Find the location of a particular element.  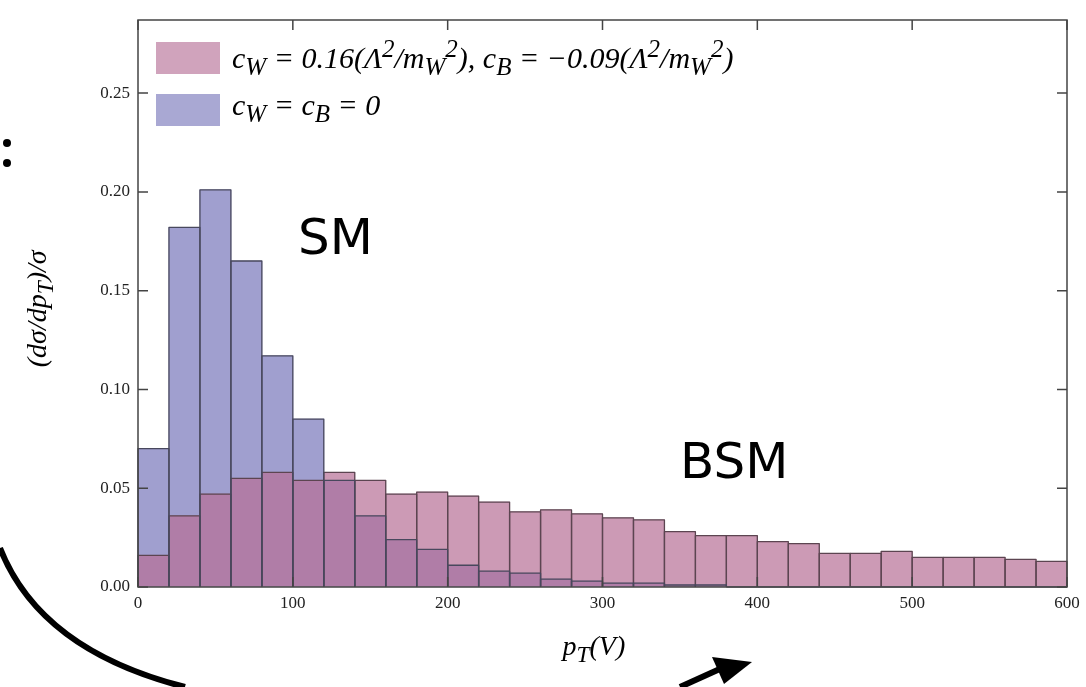

x-tick-label: 200 is located at coordinates (447, 602).